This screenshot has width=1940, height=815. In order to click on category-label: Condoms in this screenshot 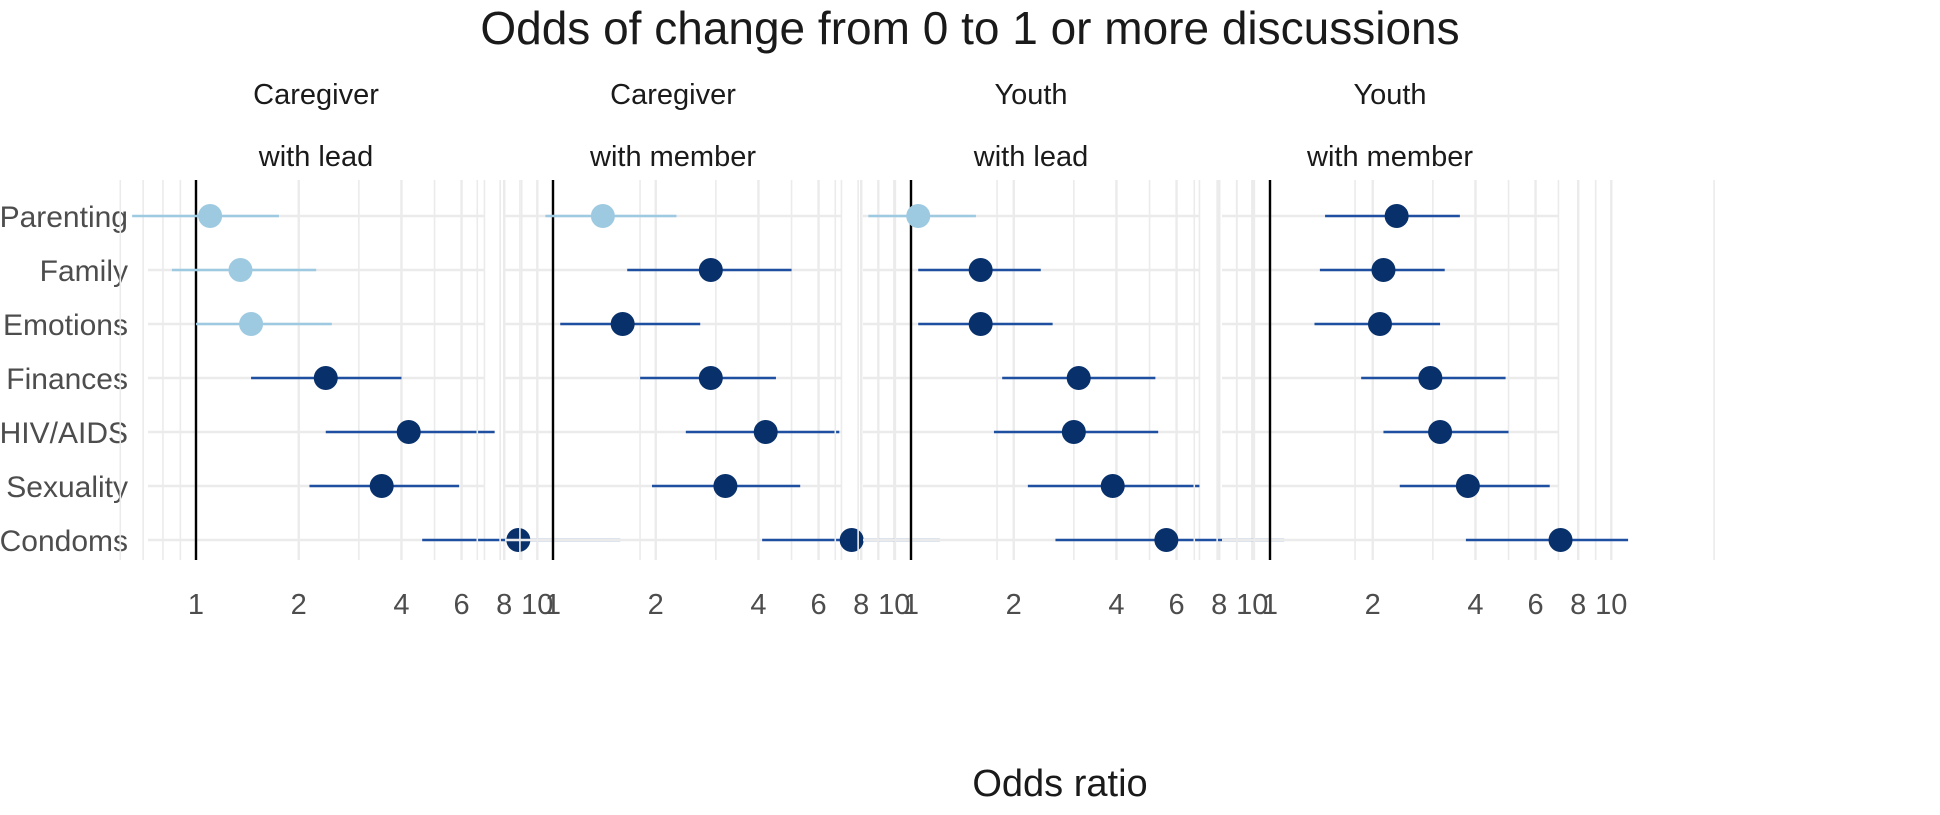, I will do `click(64, 541)`.